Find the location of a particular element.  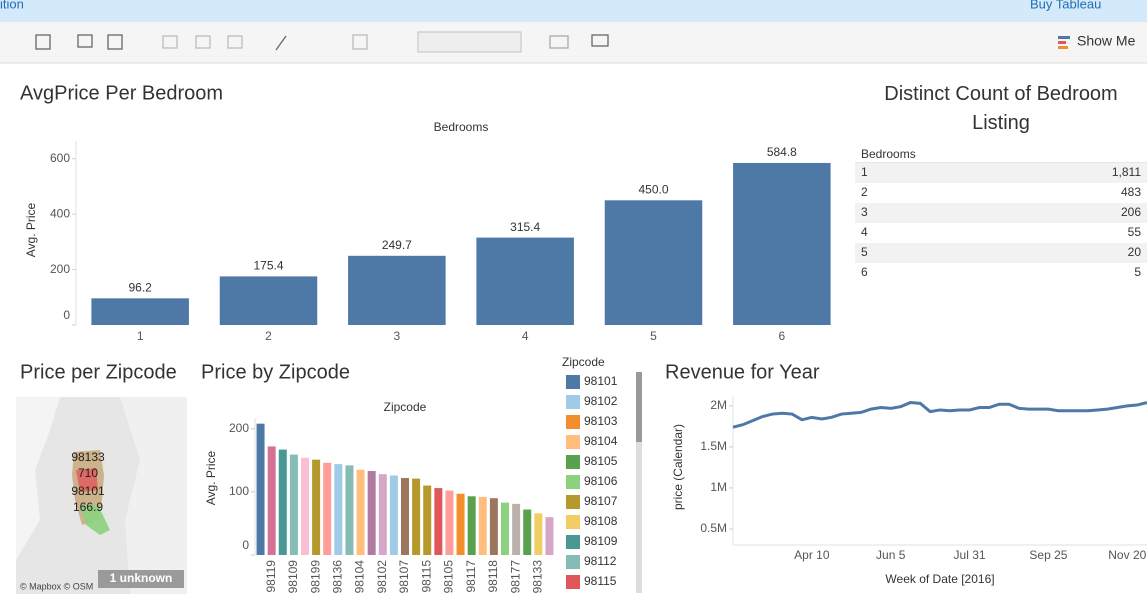

y-tick-label: 100 is located at coordinates (239, 491).